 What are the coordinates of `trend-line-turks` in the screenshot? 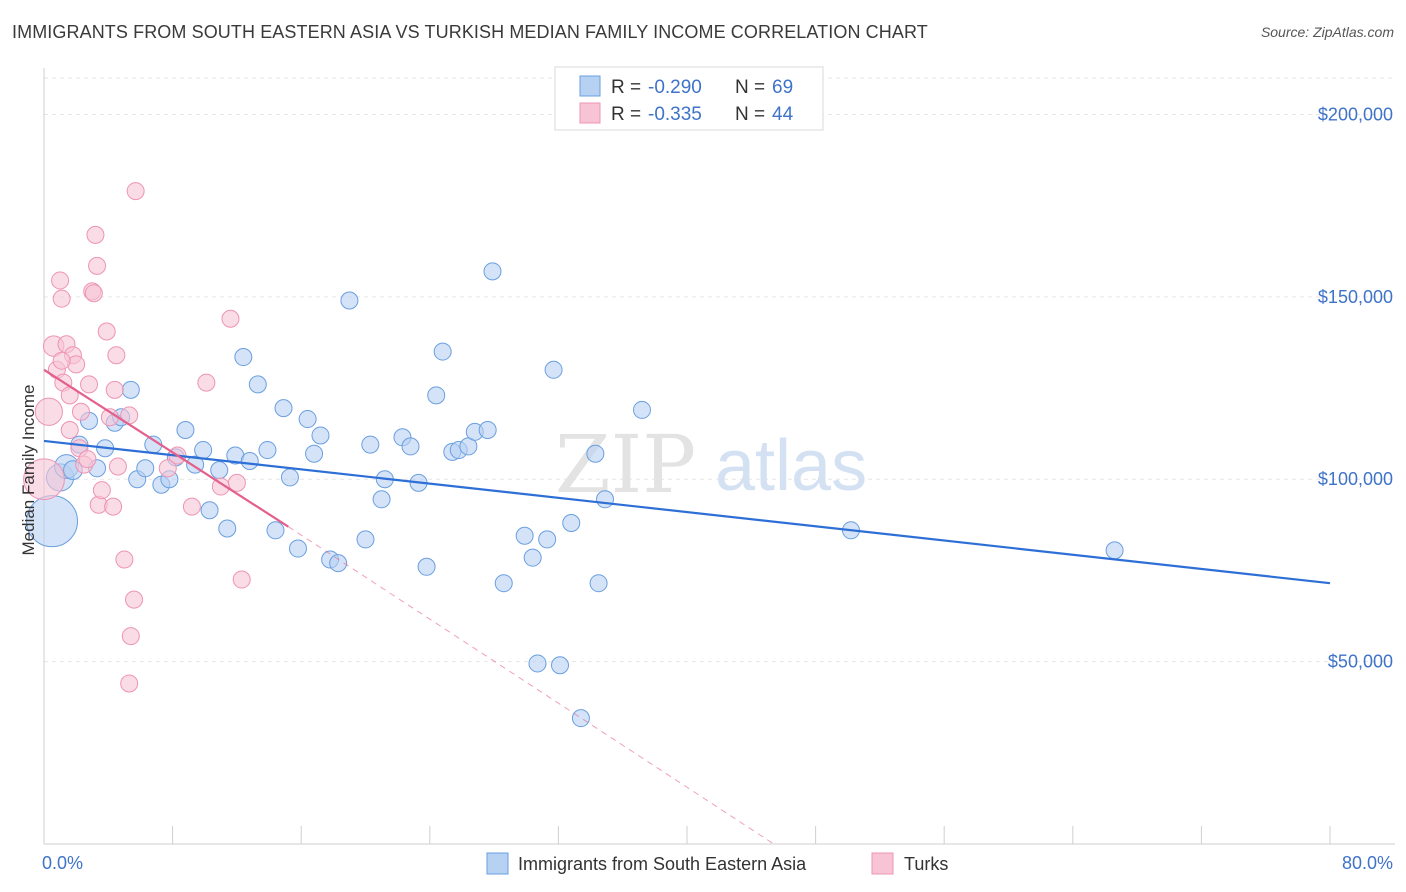 It's located at (166, 448).